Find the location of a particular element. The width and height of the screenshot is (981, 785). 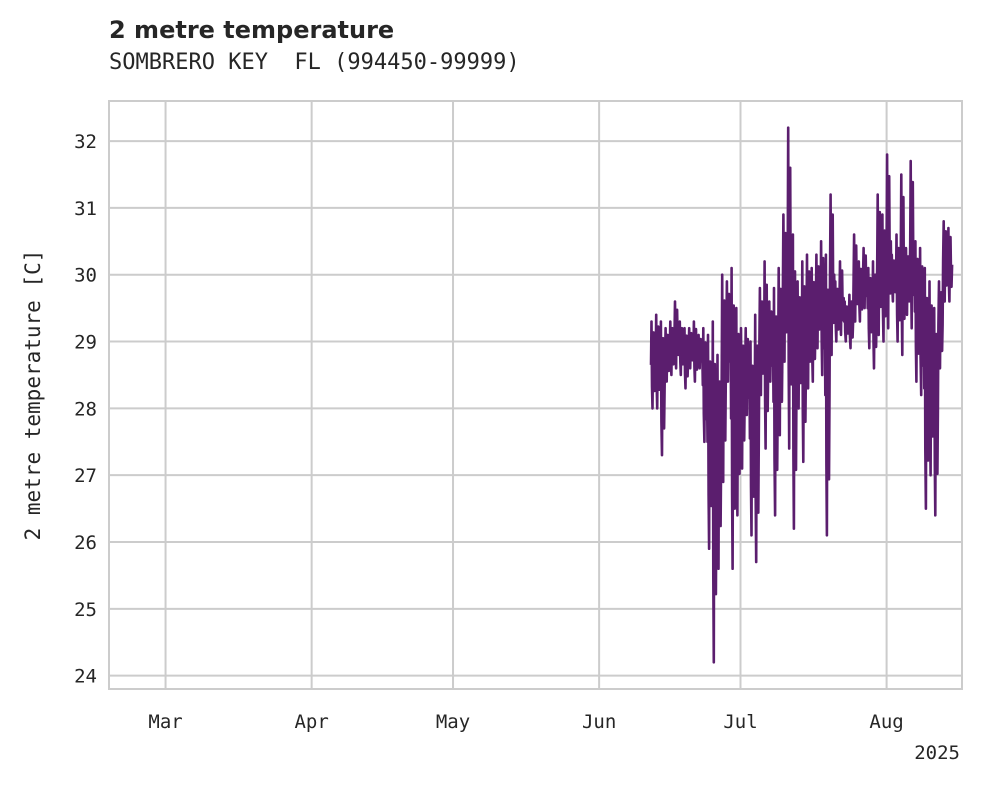

x-tick-label: Apr is located at coordinates (311, 722).